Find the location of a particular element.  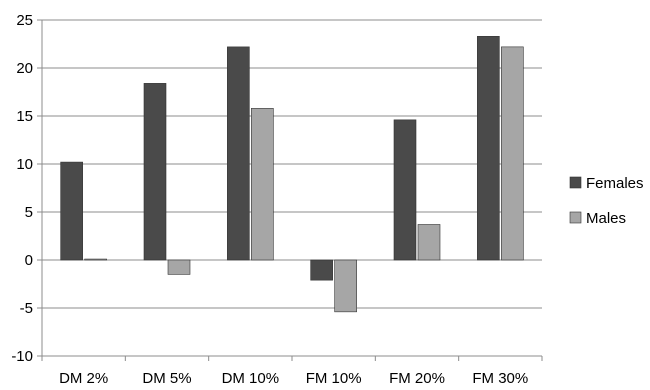

x-tick-label: DM 10% is located at coordinates (251, 378).